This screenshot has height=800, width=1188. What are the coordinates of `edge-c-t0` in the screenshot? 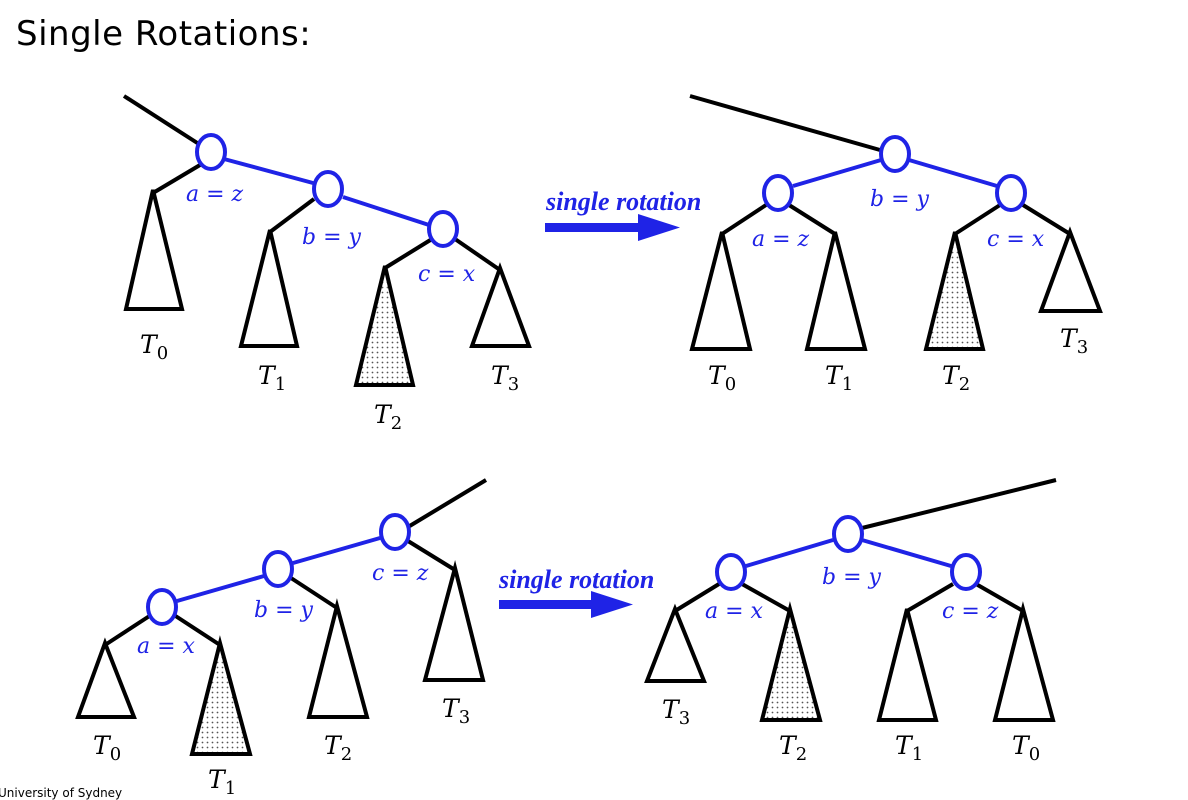 It's located at (999, 597).